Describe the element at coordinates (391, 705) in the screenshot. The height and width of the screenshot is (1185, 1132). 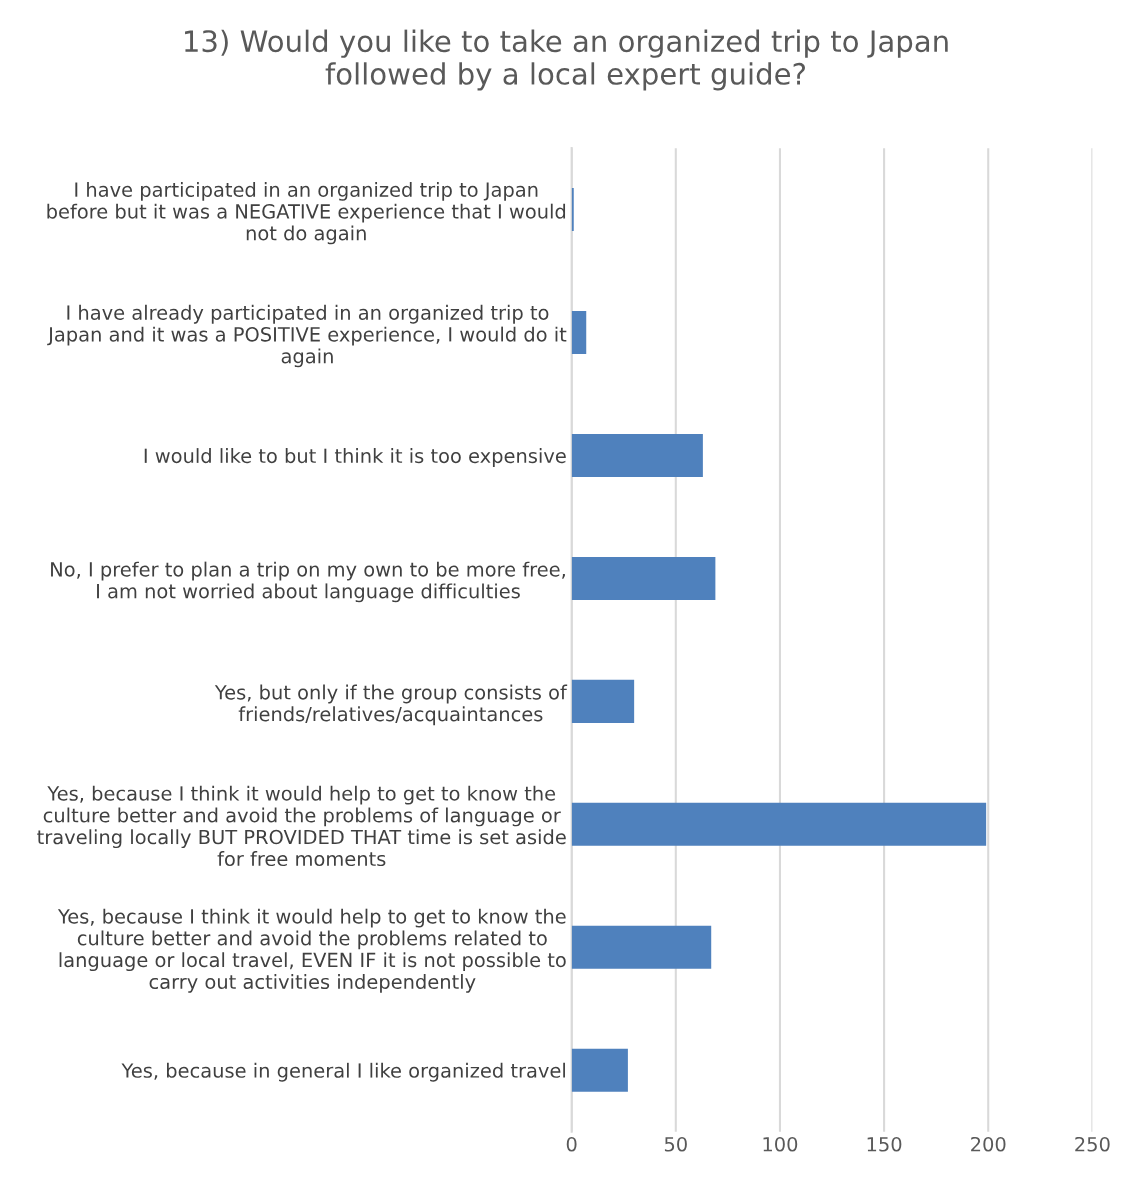
I see `y-tick-label: Yes, but only if the group consists of friends/relatives/acquaintances` at that location.